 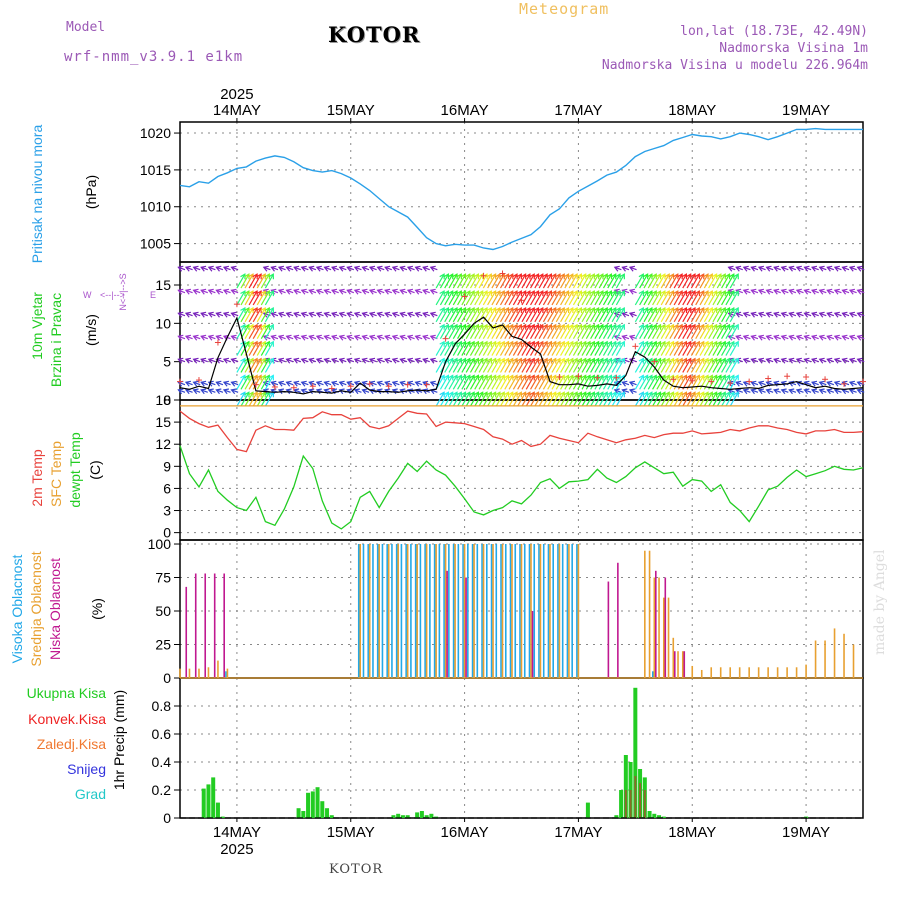 I want to click on top-day-label: 18MAY, so click(x=692, y=110).